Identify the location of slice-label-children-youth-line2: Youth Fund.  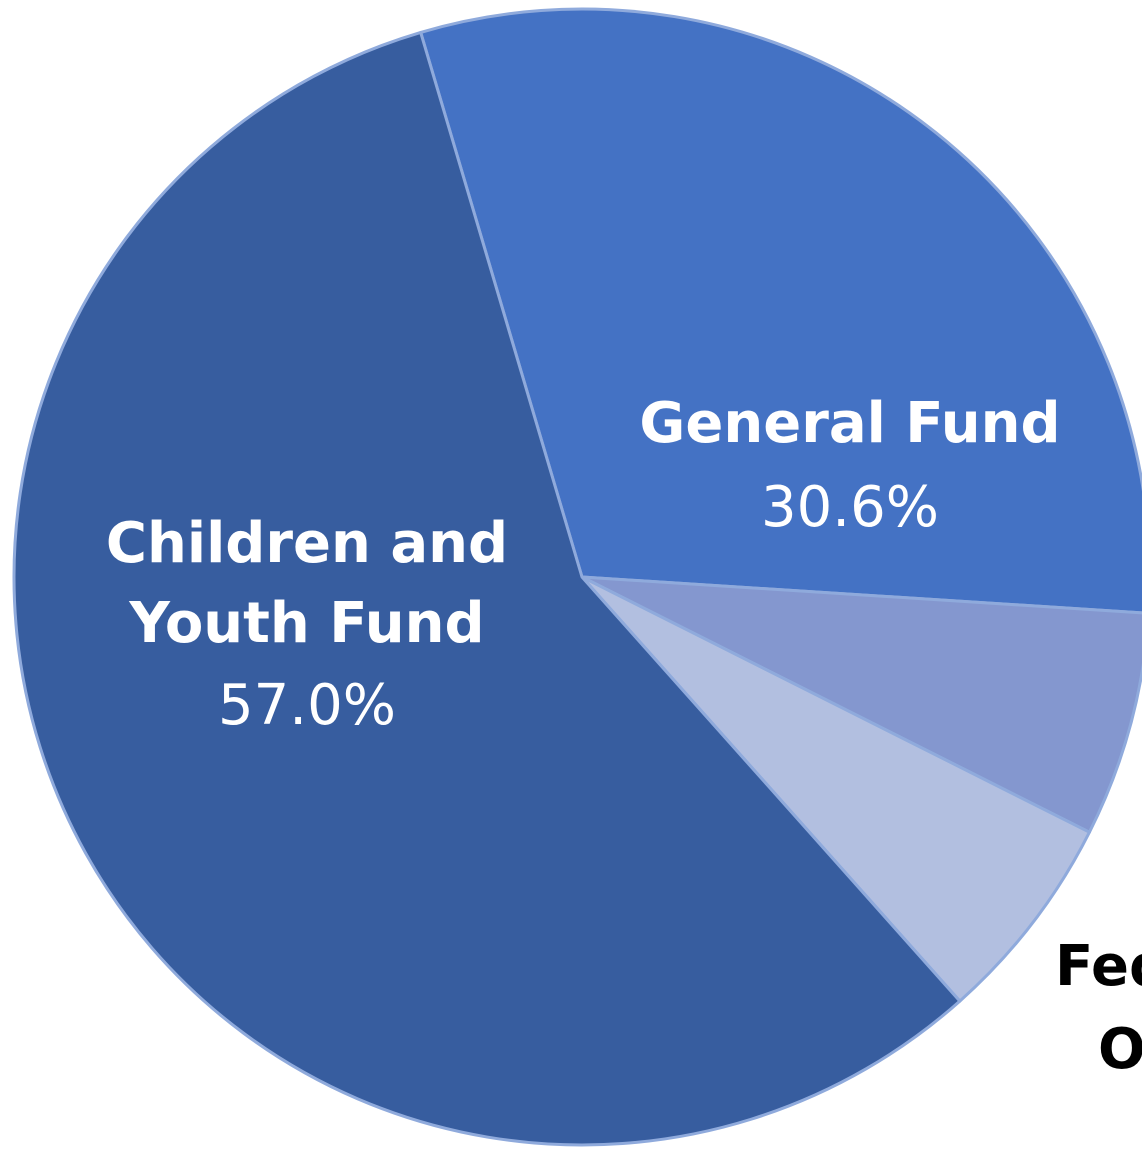
(306, 623).